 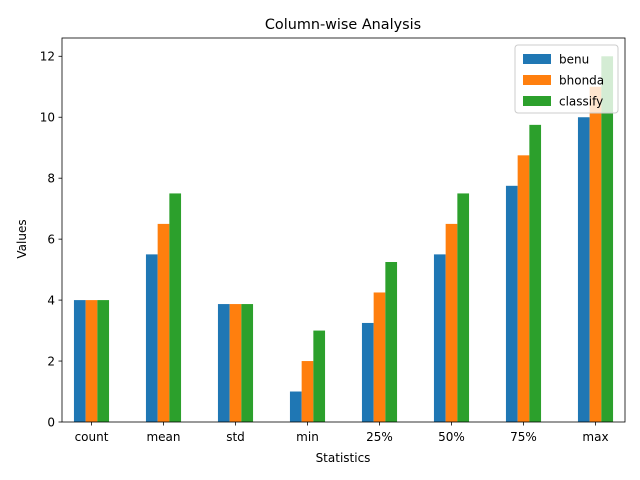 I want to click on x-tick-label: std, so click(x=235, y=437).